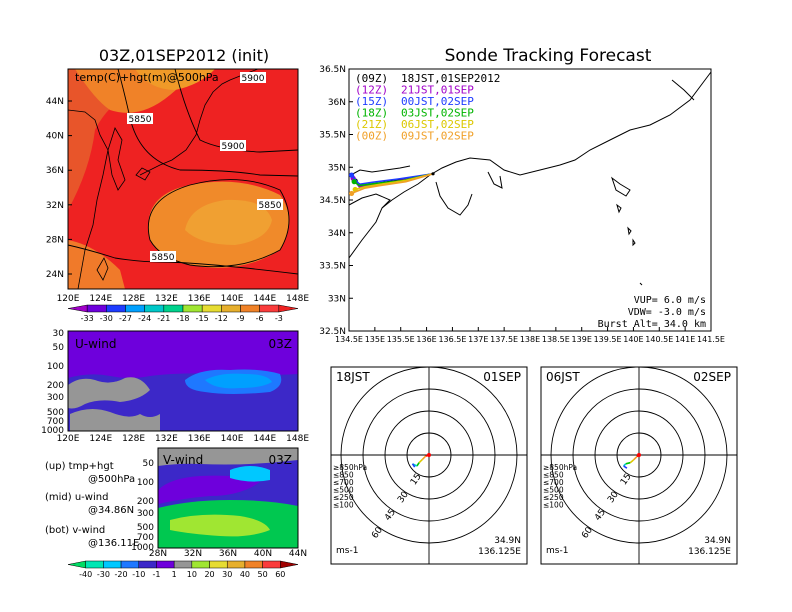 This screenshot has height=612, width=792. What do you see at coordinates (343, 497) in the screenshot?
I see `hodo-legend-item: ≤250` at bounding box center [343, 497].